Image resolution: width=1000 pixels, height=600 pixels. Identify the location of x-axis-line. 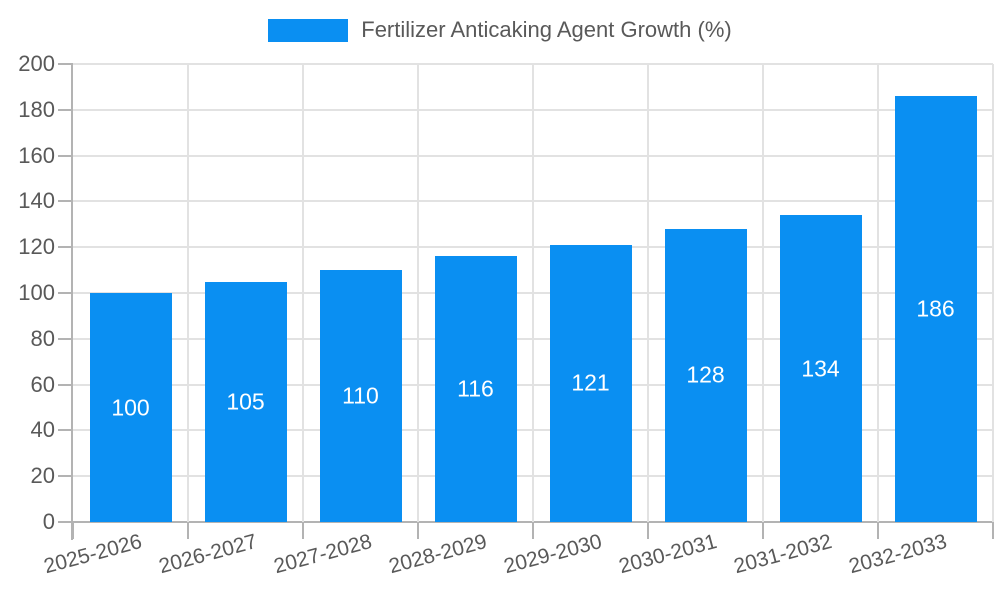
(525, 522).